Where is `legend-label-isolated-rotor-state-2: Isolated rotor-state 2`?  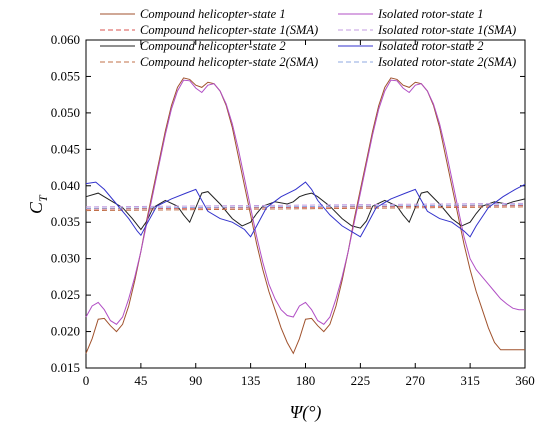 legend-label-isolated-rotor-state-2: Isolated rotor-state 2 is located at coordinates (430, 46).